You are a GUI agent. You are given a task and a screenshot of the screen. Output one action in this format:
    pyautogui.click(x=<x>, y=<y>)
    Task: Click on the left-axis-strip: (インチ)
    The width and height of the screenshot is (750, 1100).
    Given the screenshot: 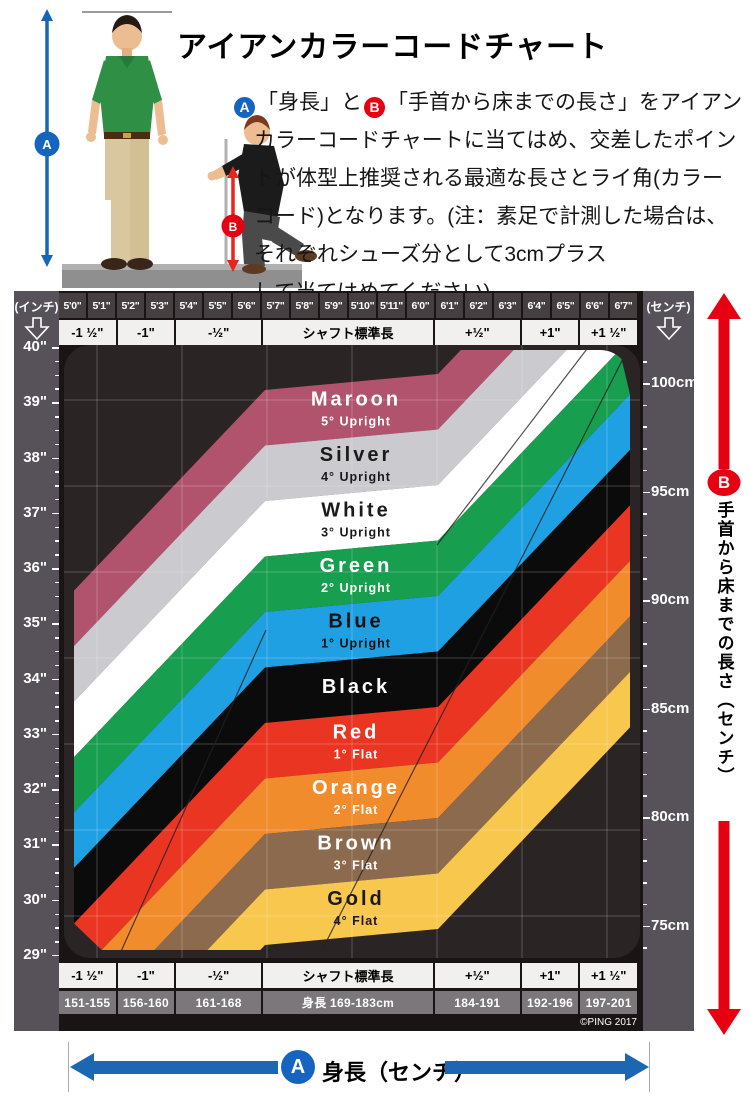 What is the action you would take?
    pyautogui.click(x=36, y=661)
    